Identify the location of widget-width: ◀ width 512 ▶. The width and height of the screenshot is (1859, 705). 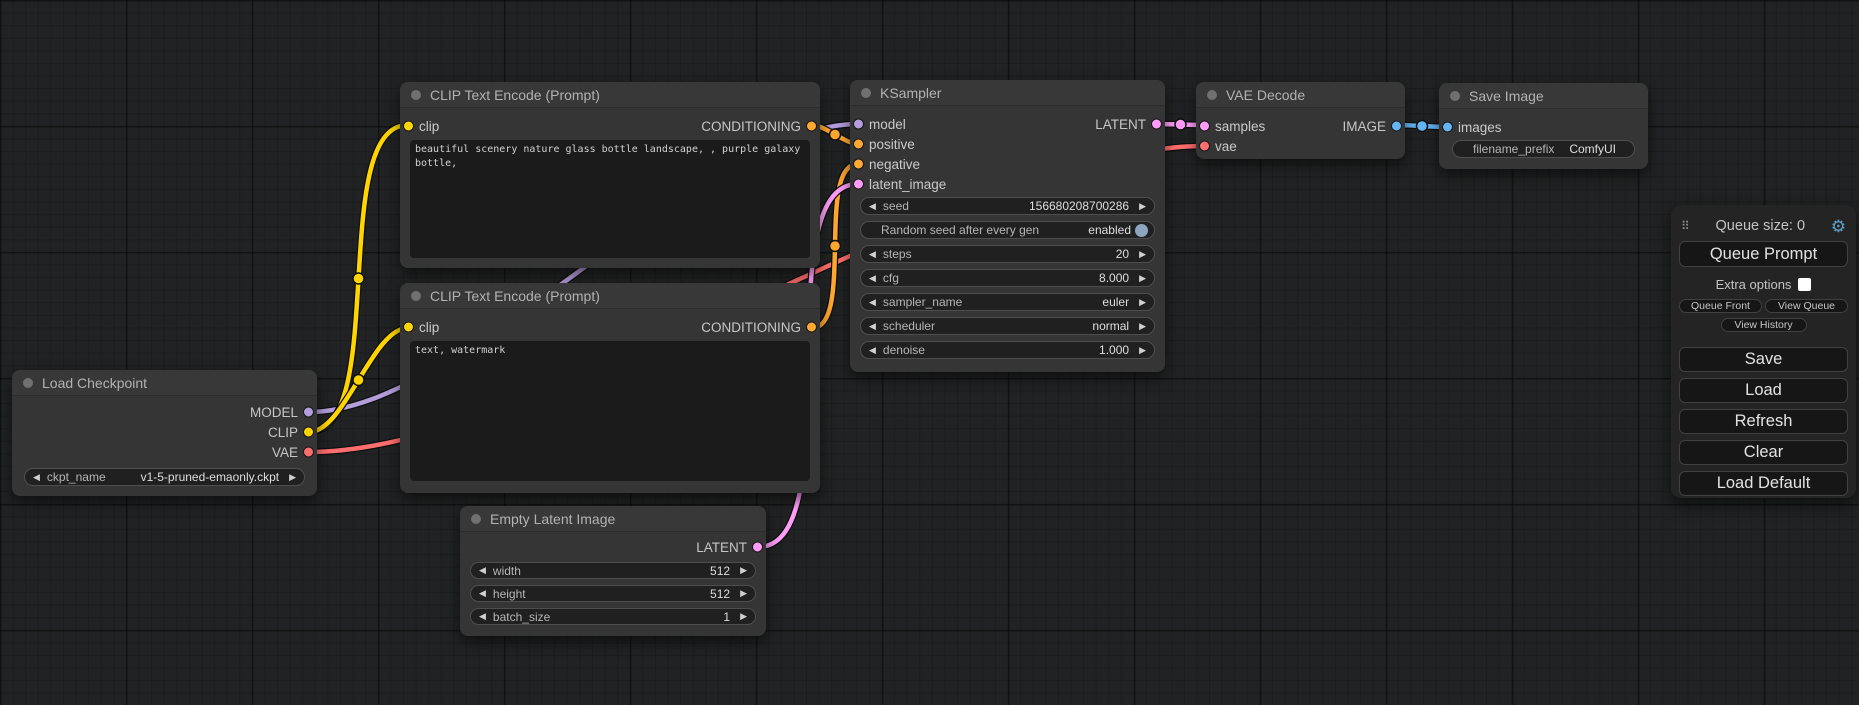
(613, 570).